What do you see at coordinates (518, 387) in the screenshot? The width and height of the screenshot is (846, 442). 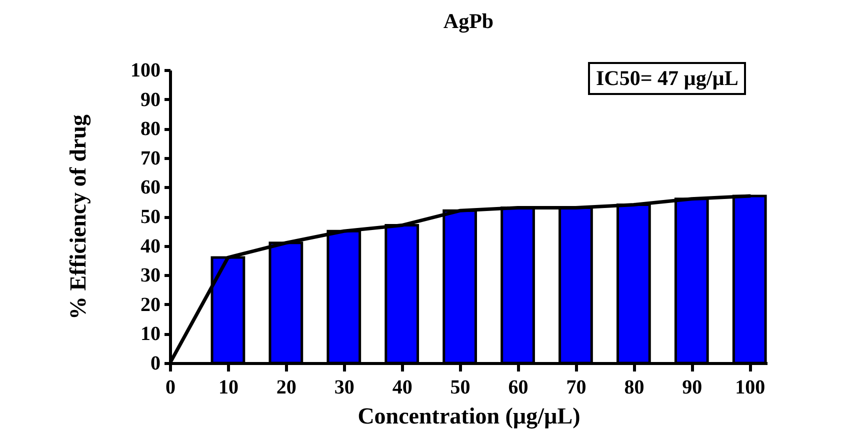 I see `x-tick-label: 60` at bounding box center [518, 387].